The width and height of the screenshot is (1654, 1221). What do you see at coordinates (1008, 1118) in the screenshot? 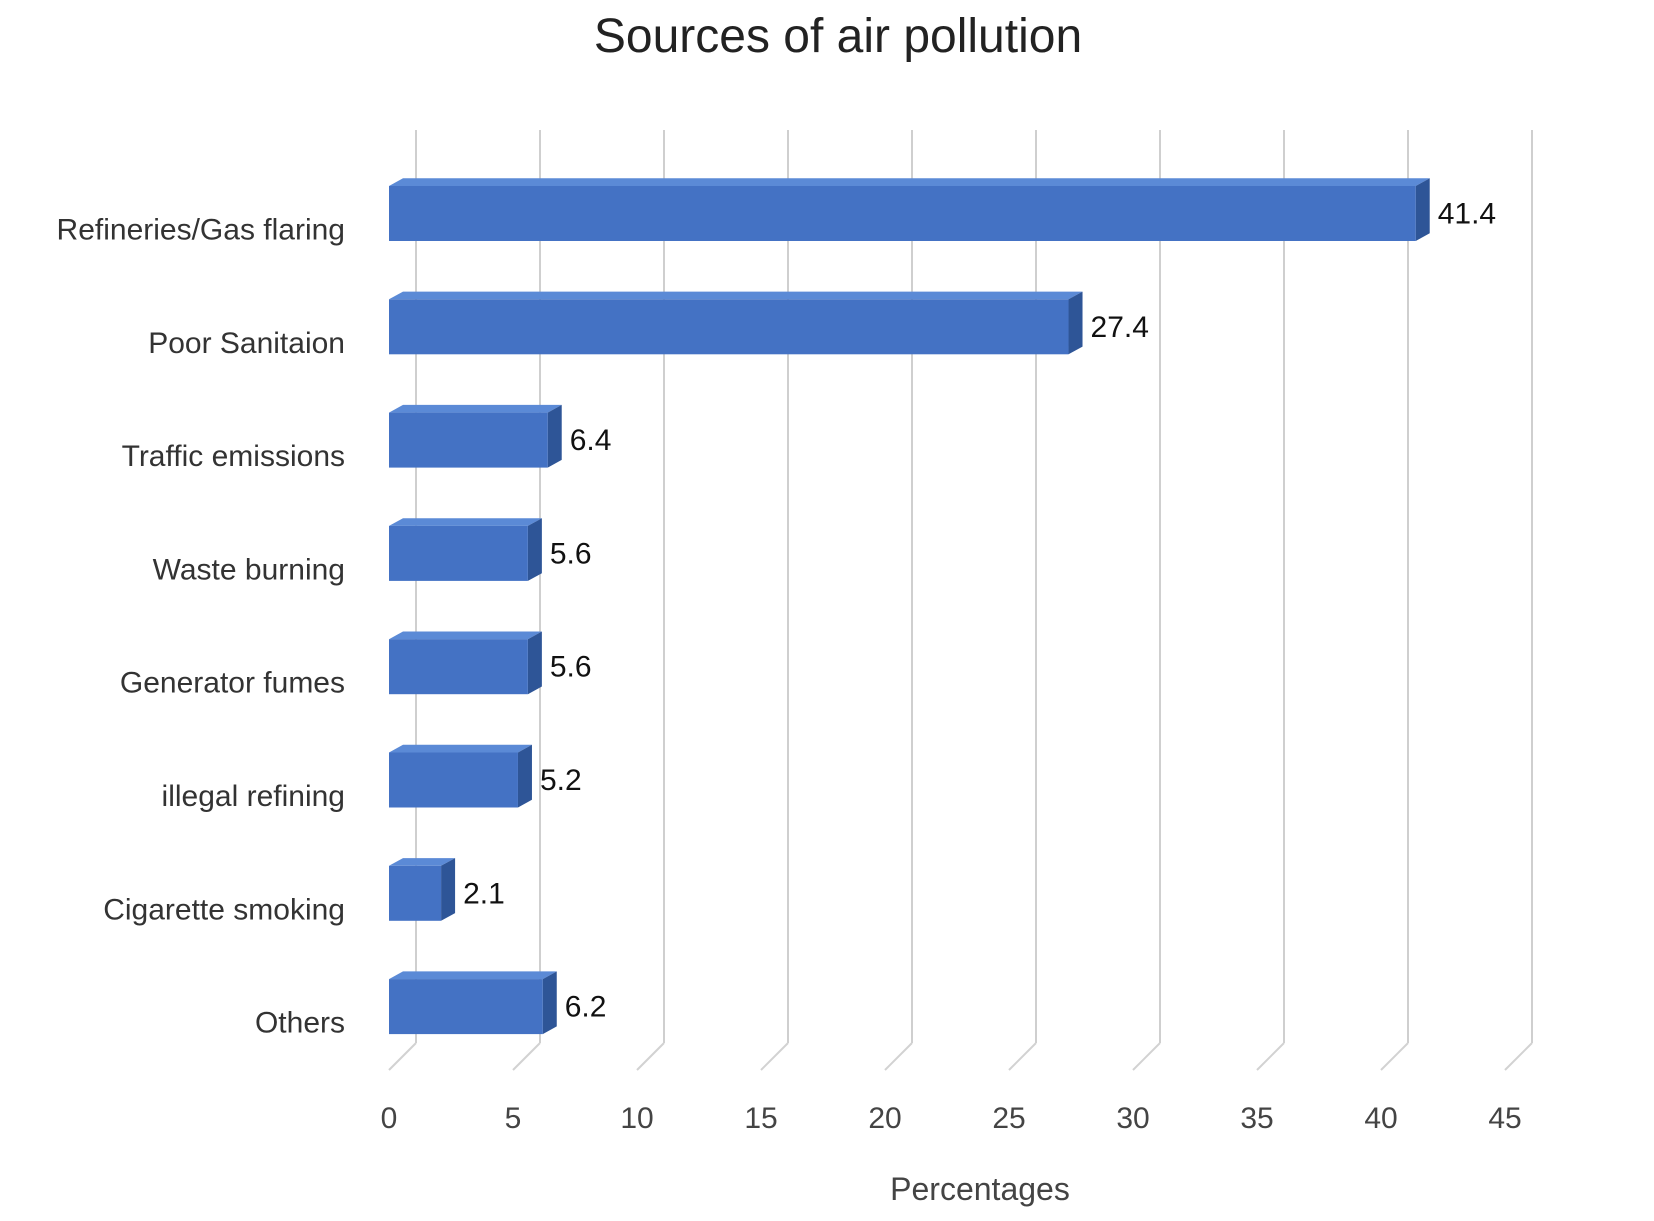
I see `x-tick-label: 25` at bounding box center [1008, 1118].